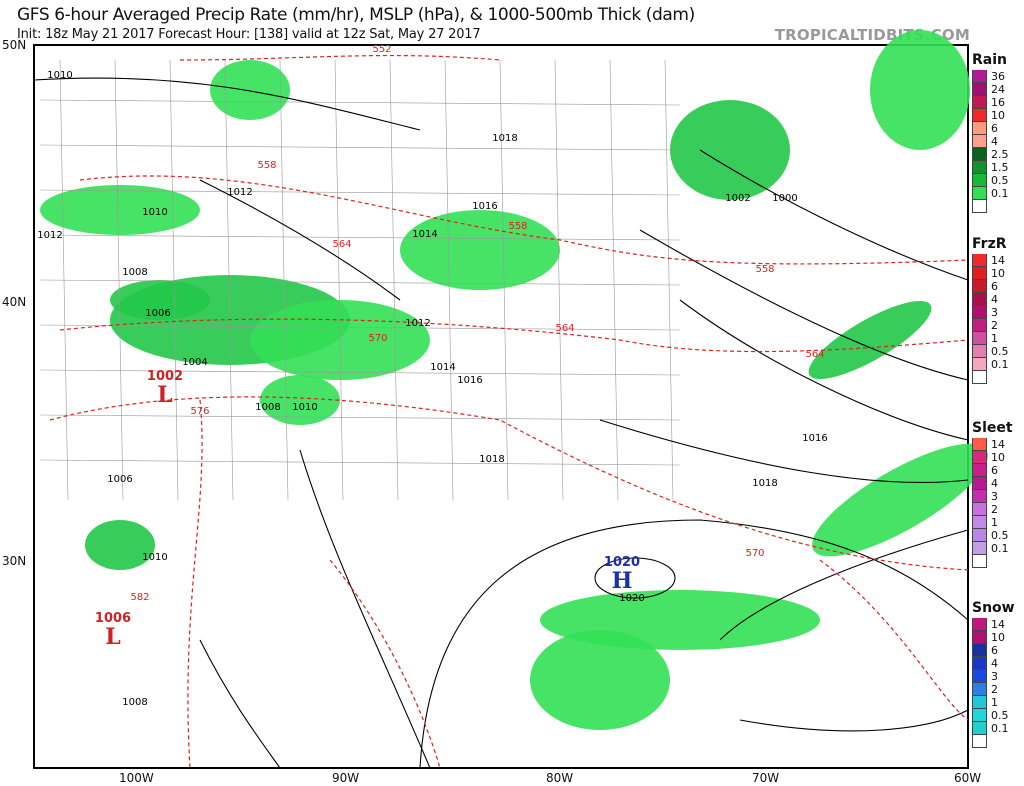 The image size is (1024, 786). I want to click on isobar-label: 1018, so click(764, 483).